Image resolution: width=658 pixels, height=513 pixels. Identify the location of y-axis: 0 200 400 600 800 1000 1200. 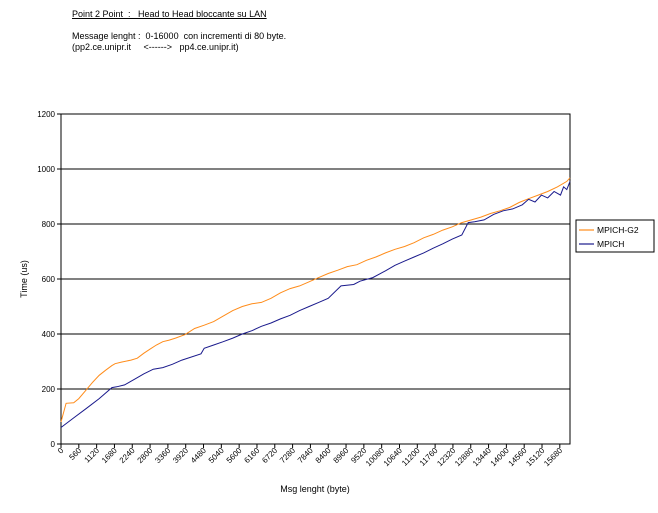
(49, 279).